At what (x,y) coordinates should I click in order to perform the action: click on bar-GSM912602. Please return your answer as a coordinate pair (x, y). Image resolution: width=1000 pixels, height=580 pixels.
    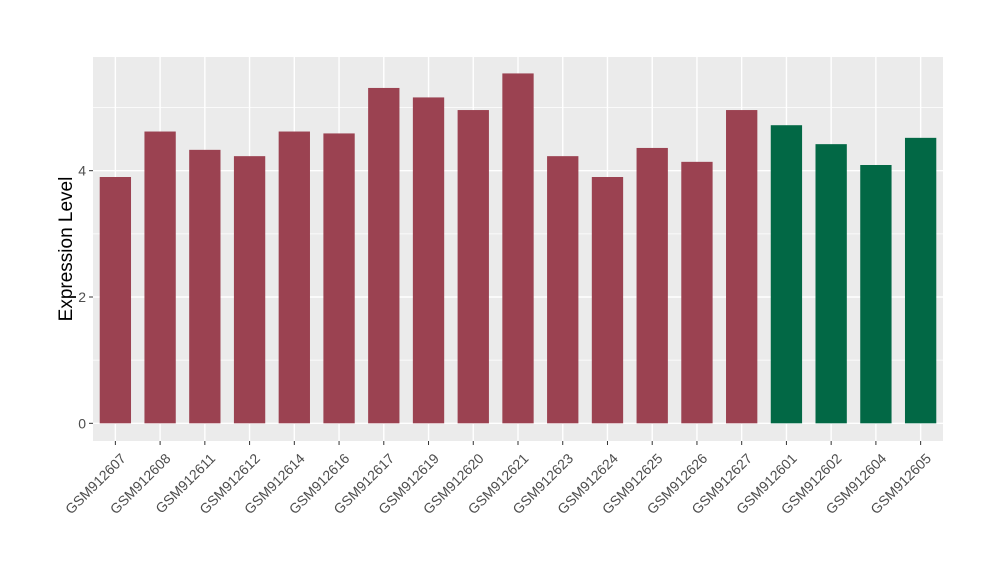
    Looking at the image, I should click on (831, 284).